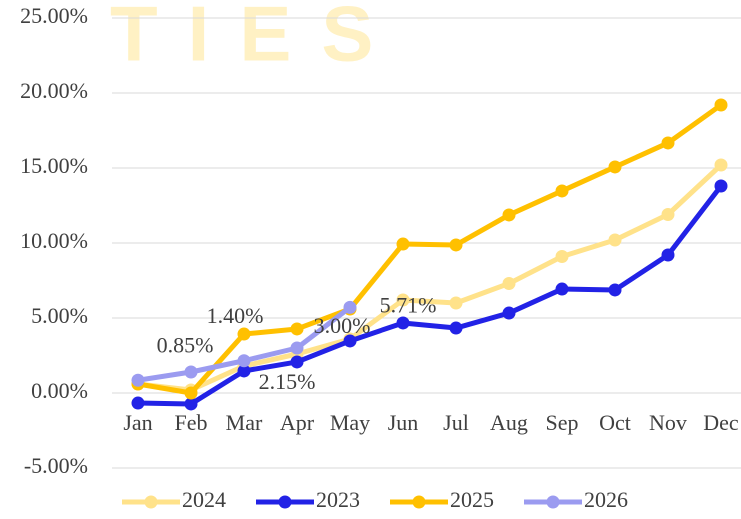 The width and height of the screenshot is (741, 519). What do you see at coordinates (54, 165) in the screenshot?
I see `y-tick-label: 15.00%` at bounding box center [54, 165].